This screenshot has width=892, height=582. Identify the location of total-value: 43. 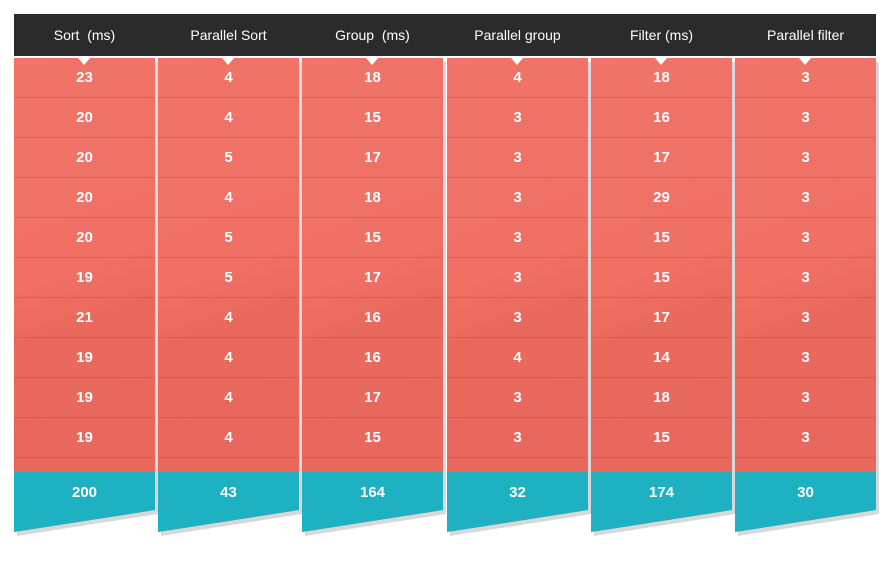
(228, 492).